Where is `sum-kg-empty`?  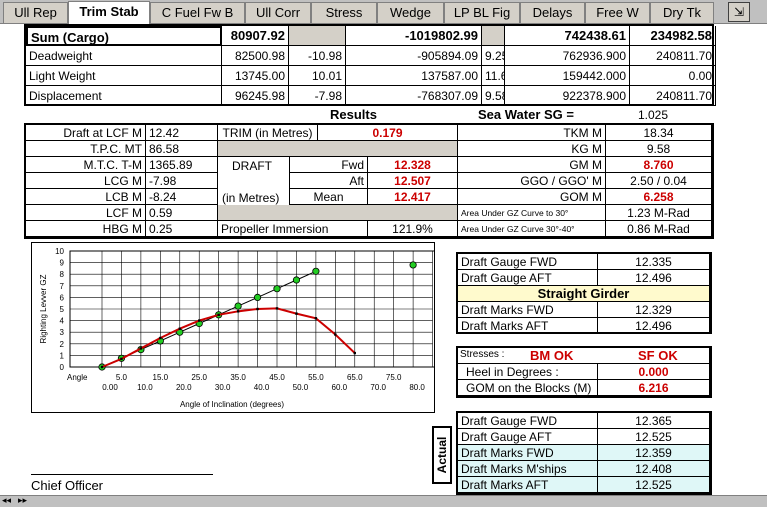 sum-kg-empty is located at coordinates (493, 36).